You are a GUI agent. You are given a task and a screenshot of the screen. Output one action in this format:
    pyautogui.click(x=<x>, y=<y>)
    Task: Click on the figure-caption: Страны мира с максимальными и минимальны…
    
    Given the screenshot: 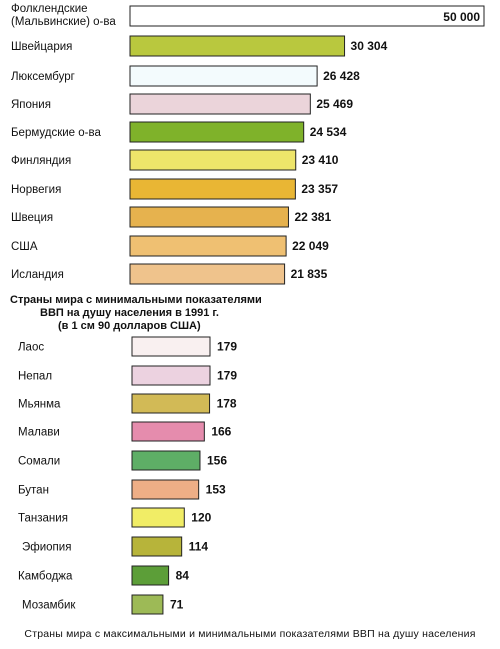 What is the action you would take?
    pyautogui.click(x=250, y=634)
    